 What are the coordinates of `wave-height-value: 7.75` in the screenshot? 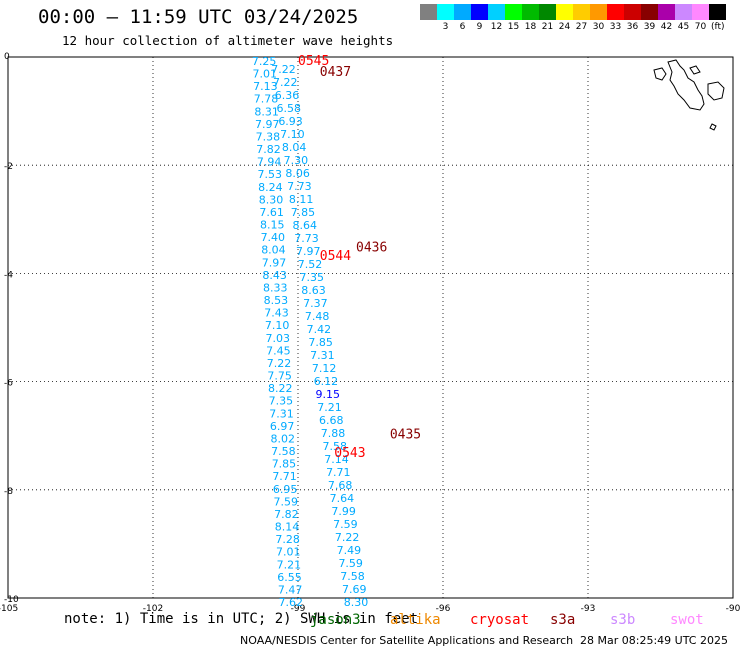 It's located at (279, 376).